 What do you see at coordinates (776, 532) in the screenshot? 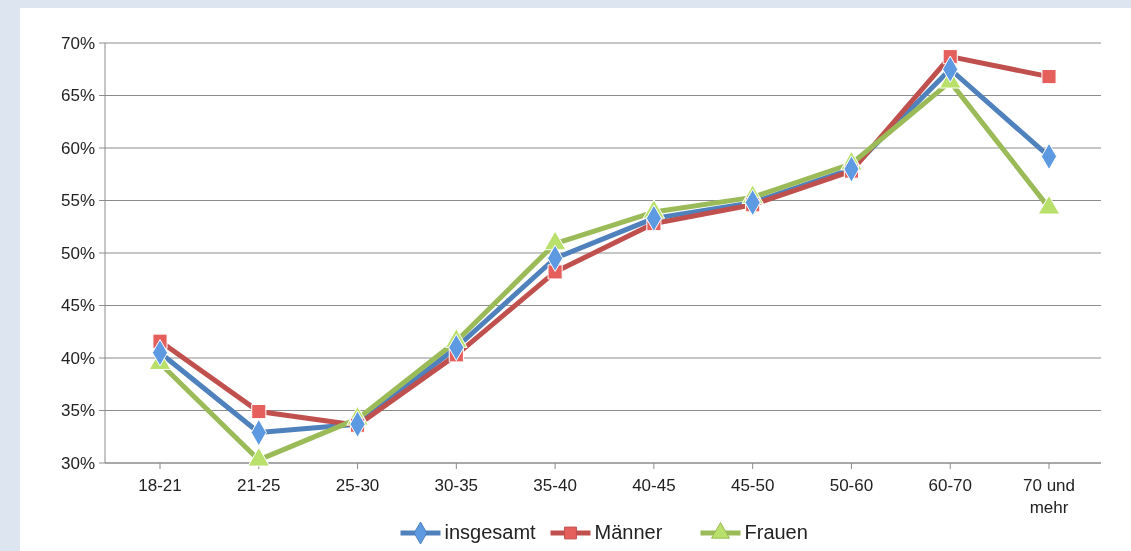
I see `legend-label: Frauen` at bounding box center [776, 532].